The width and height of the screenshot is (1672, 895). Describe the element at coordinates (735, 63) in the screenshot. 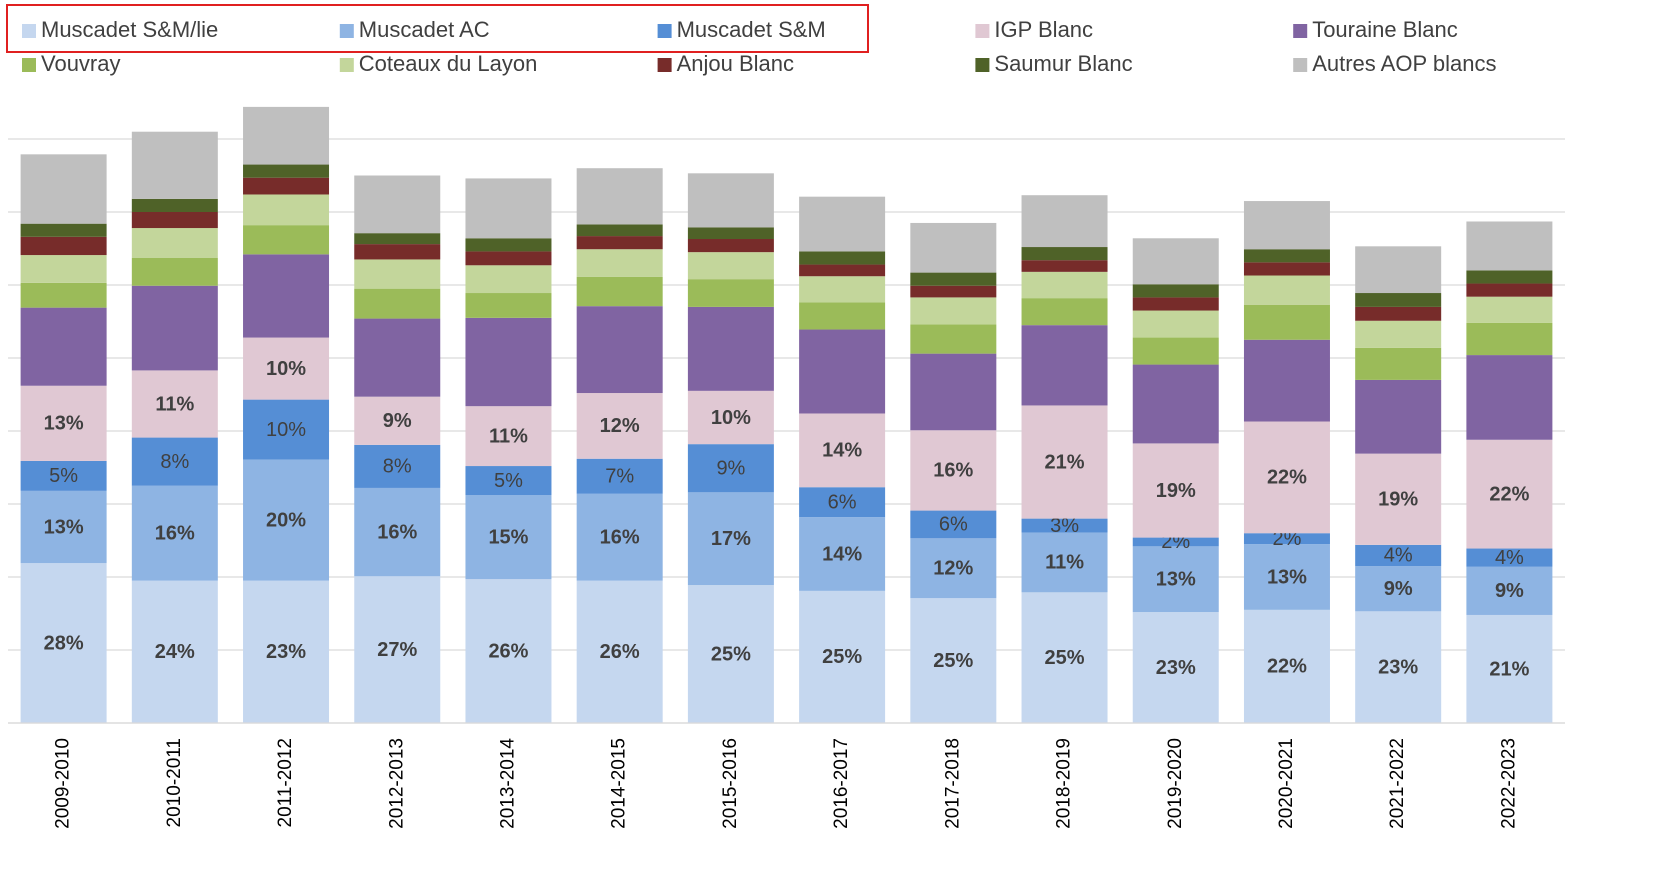

I see `legend-label: Anjou Blanc` at that location.